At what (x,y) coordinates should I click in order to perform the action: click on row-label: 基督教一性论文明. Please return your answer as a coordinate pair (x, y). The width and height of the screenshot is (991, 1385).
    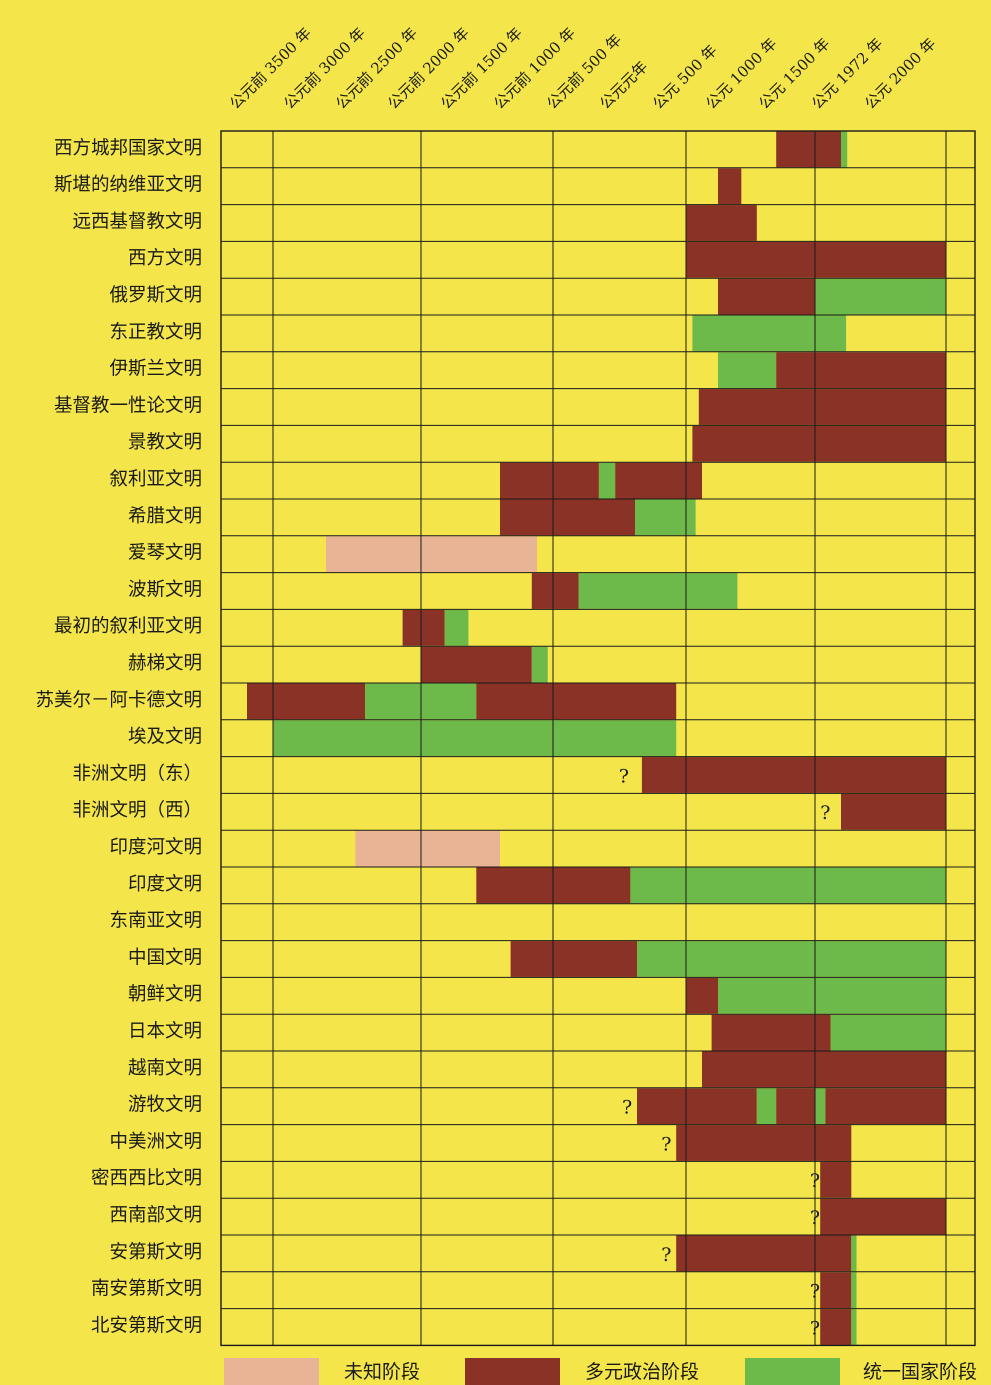
    Looking at the image, I should click on (128, 405).